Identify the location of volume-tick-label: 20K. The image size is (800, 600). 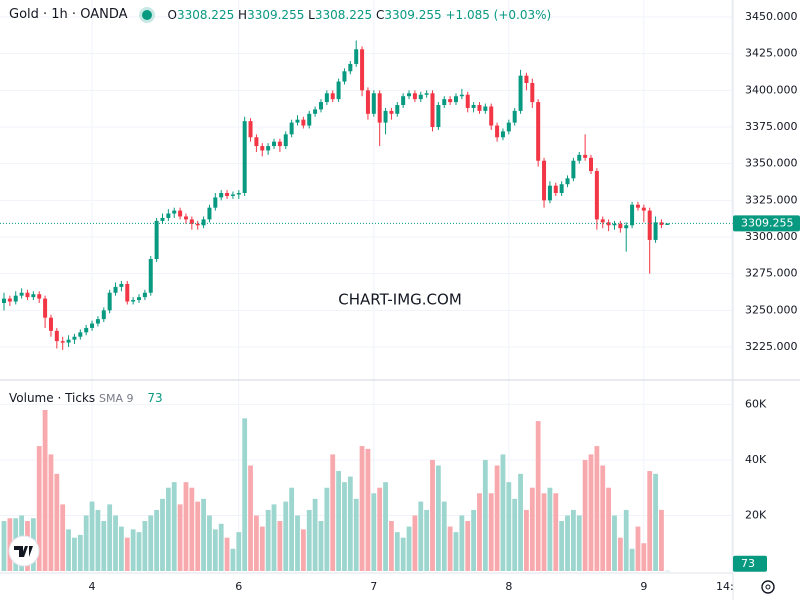
(756, 514).